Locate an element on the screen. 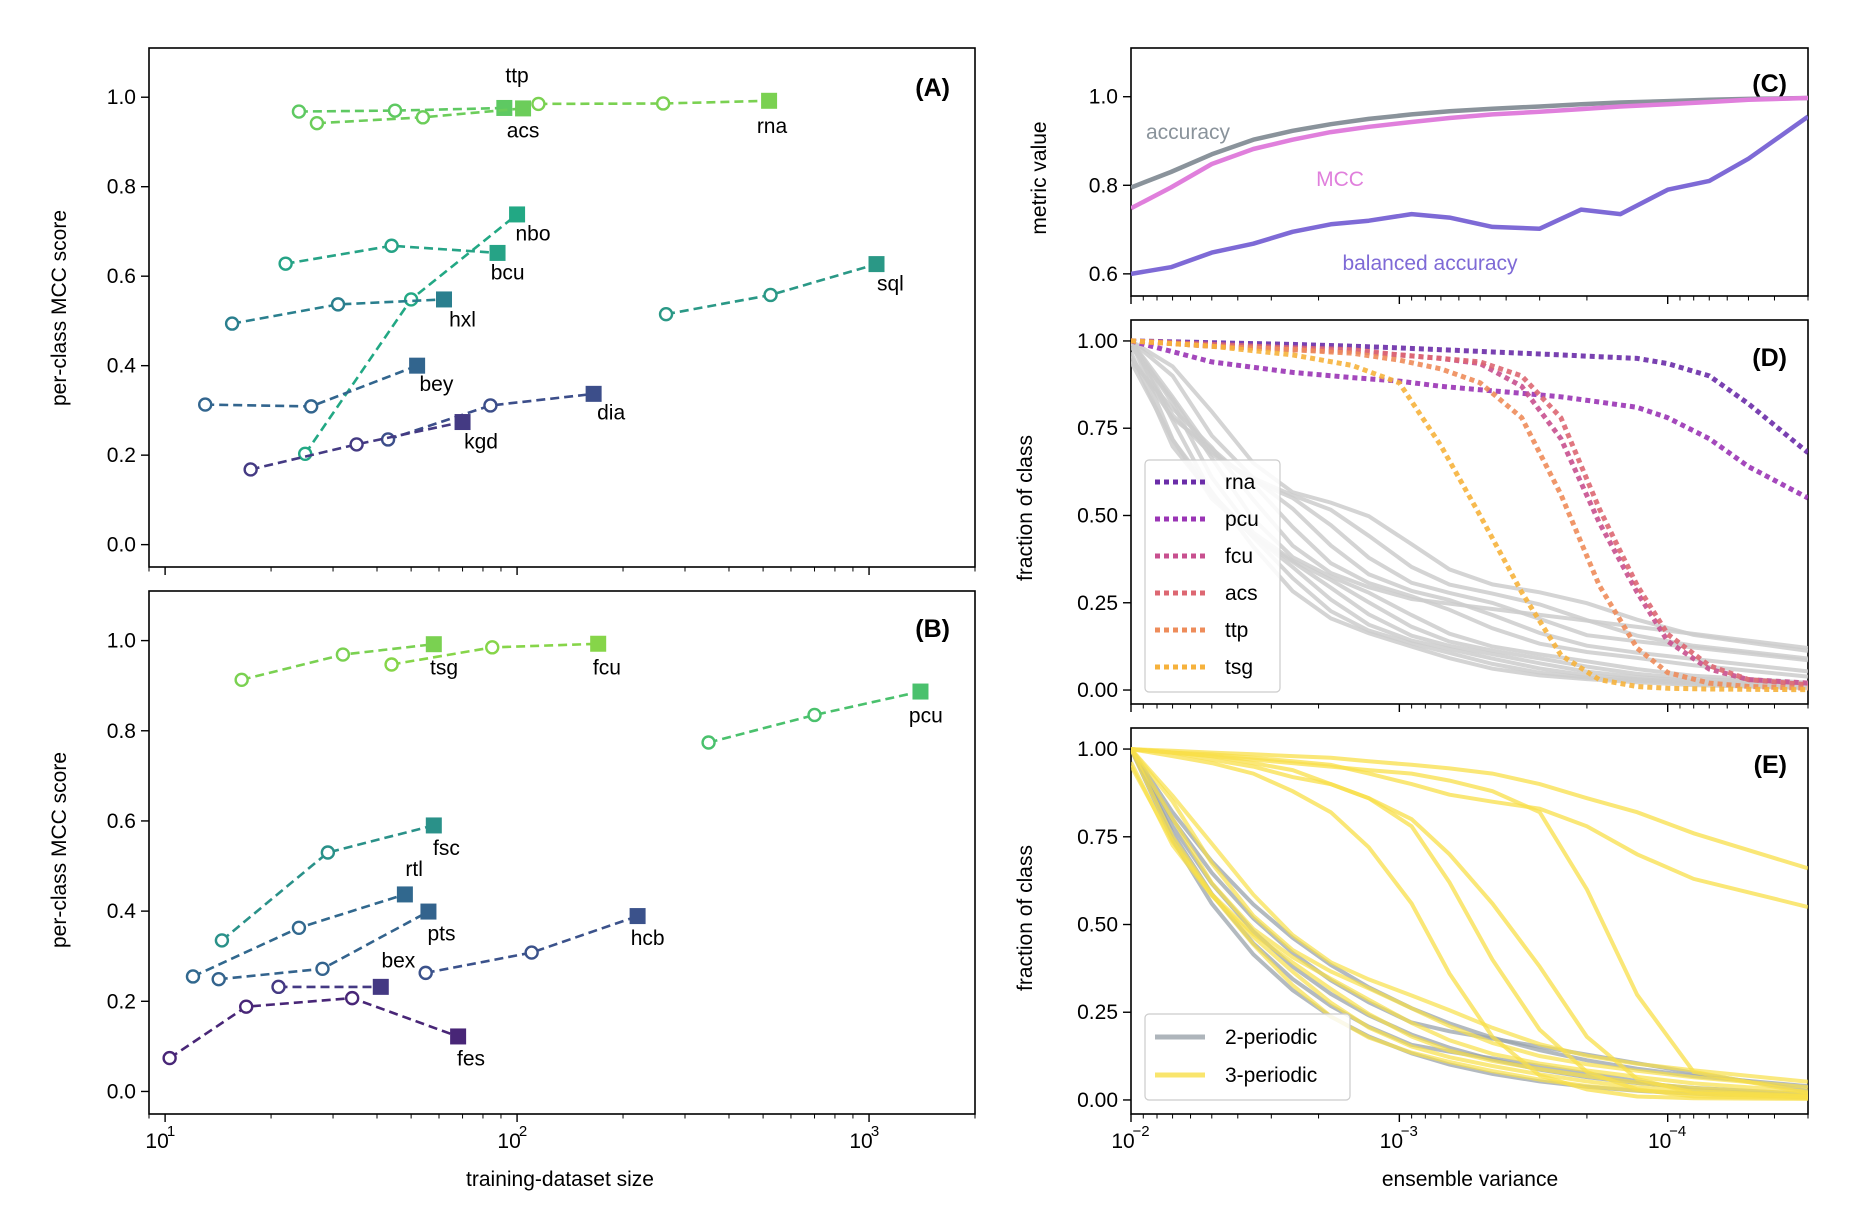 Image resolution: width=1852 pixels, height=1222 pixels. marker-square-hcb is located at coordinates (637, 916).